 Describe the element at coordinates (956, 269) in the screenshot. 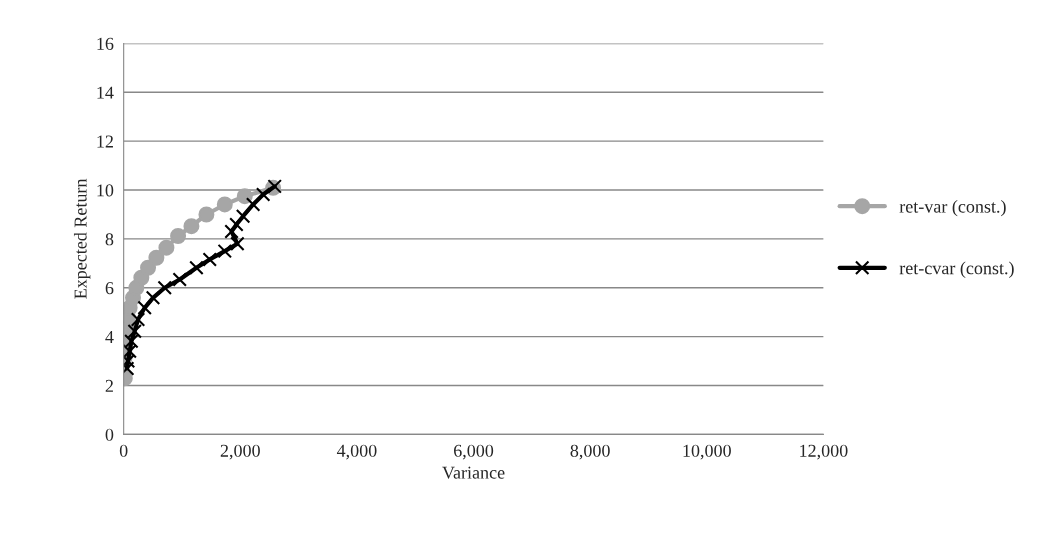

I see `legend-label: ret-cvar (const.)` at that location.